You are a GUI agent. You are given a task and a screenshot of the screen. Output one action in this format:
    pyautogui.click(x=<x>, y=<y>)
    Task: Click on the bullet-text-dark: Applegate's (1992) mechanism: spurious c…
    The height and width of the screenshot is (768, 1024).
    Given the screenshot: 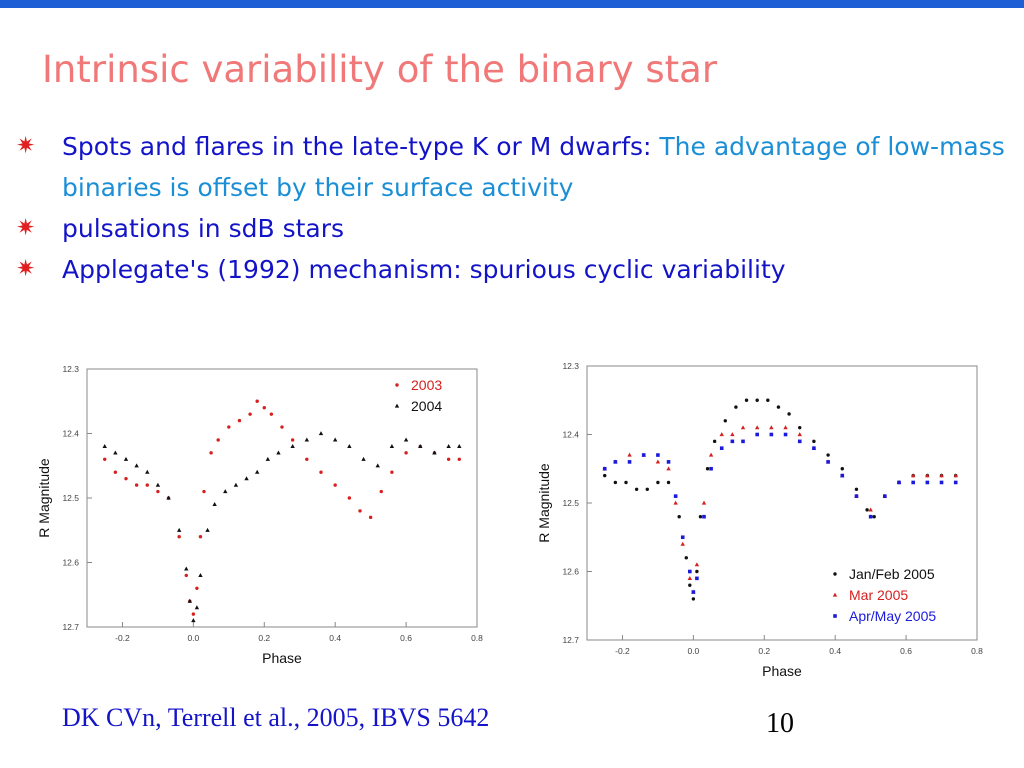 What is the action you would take?
    pyautogui.click(x=424, y=269)
    